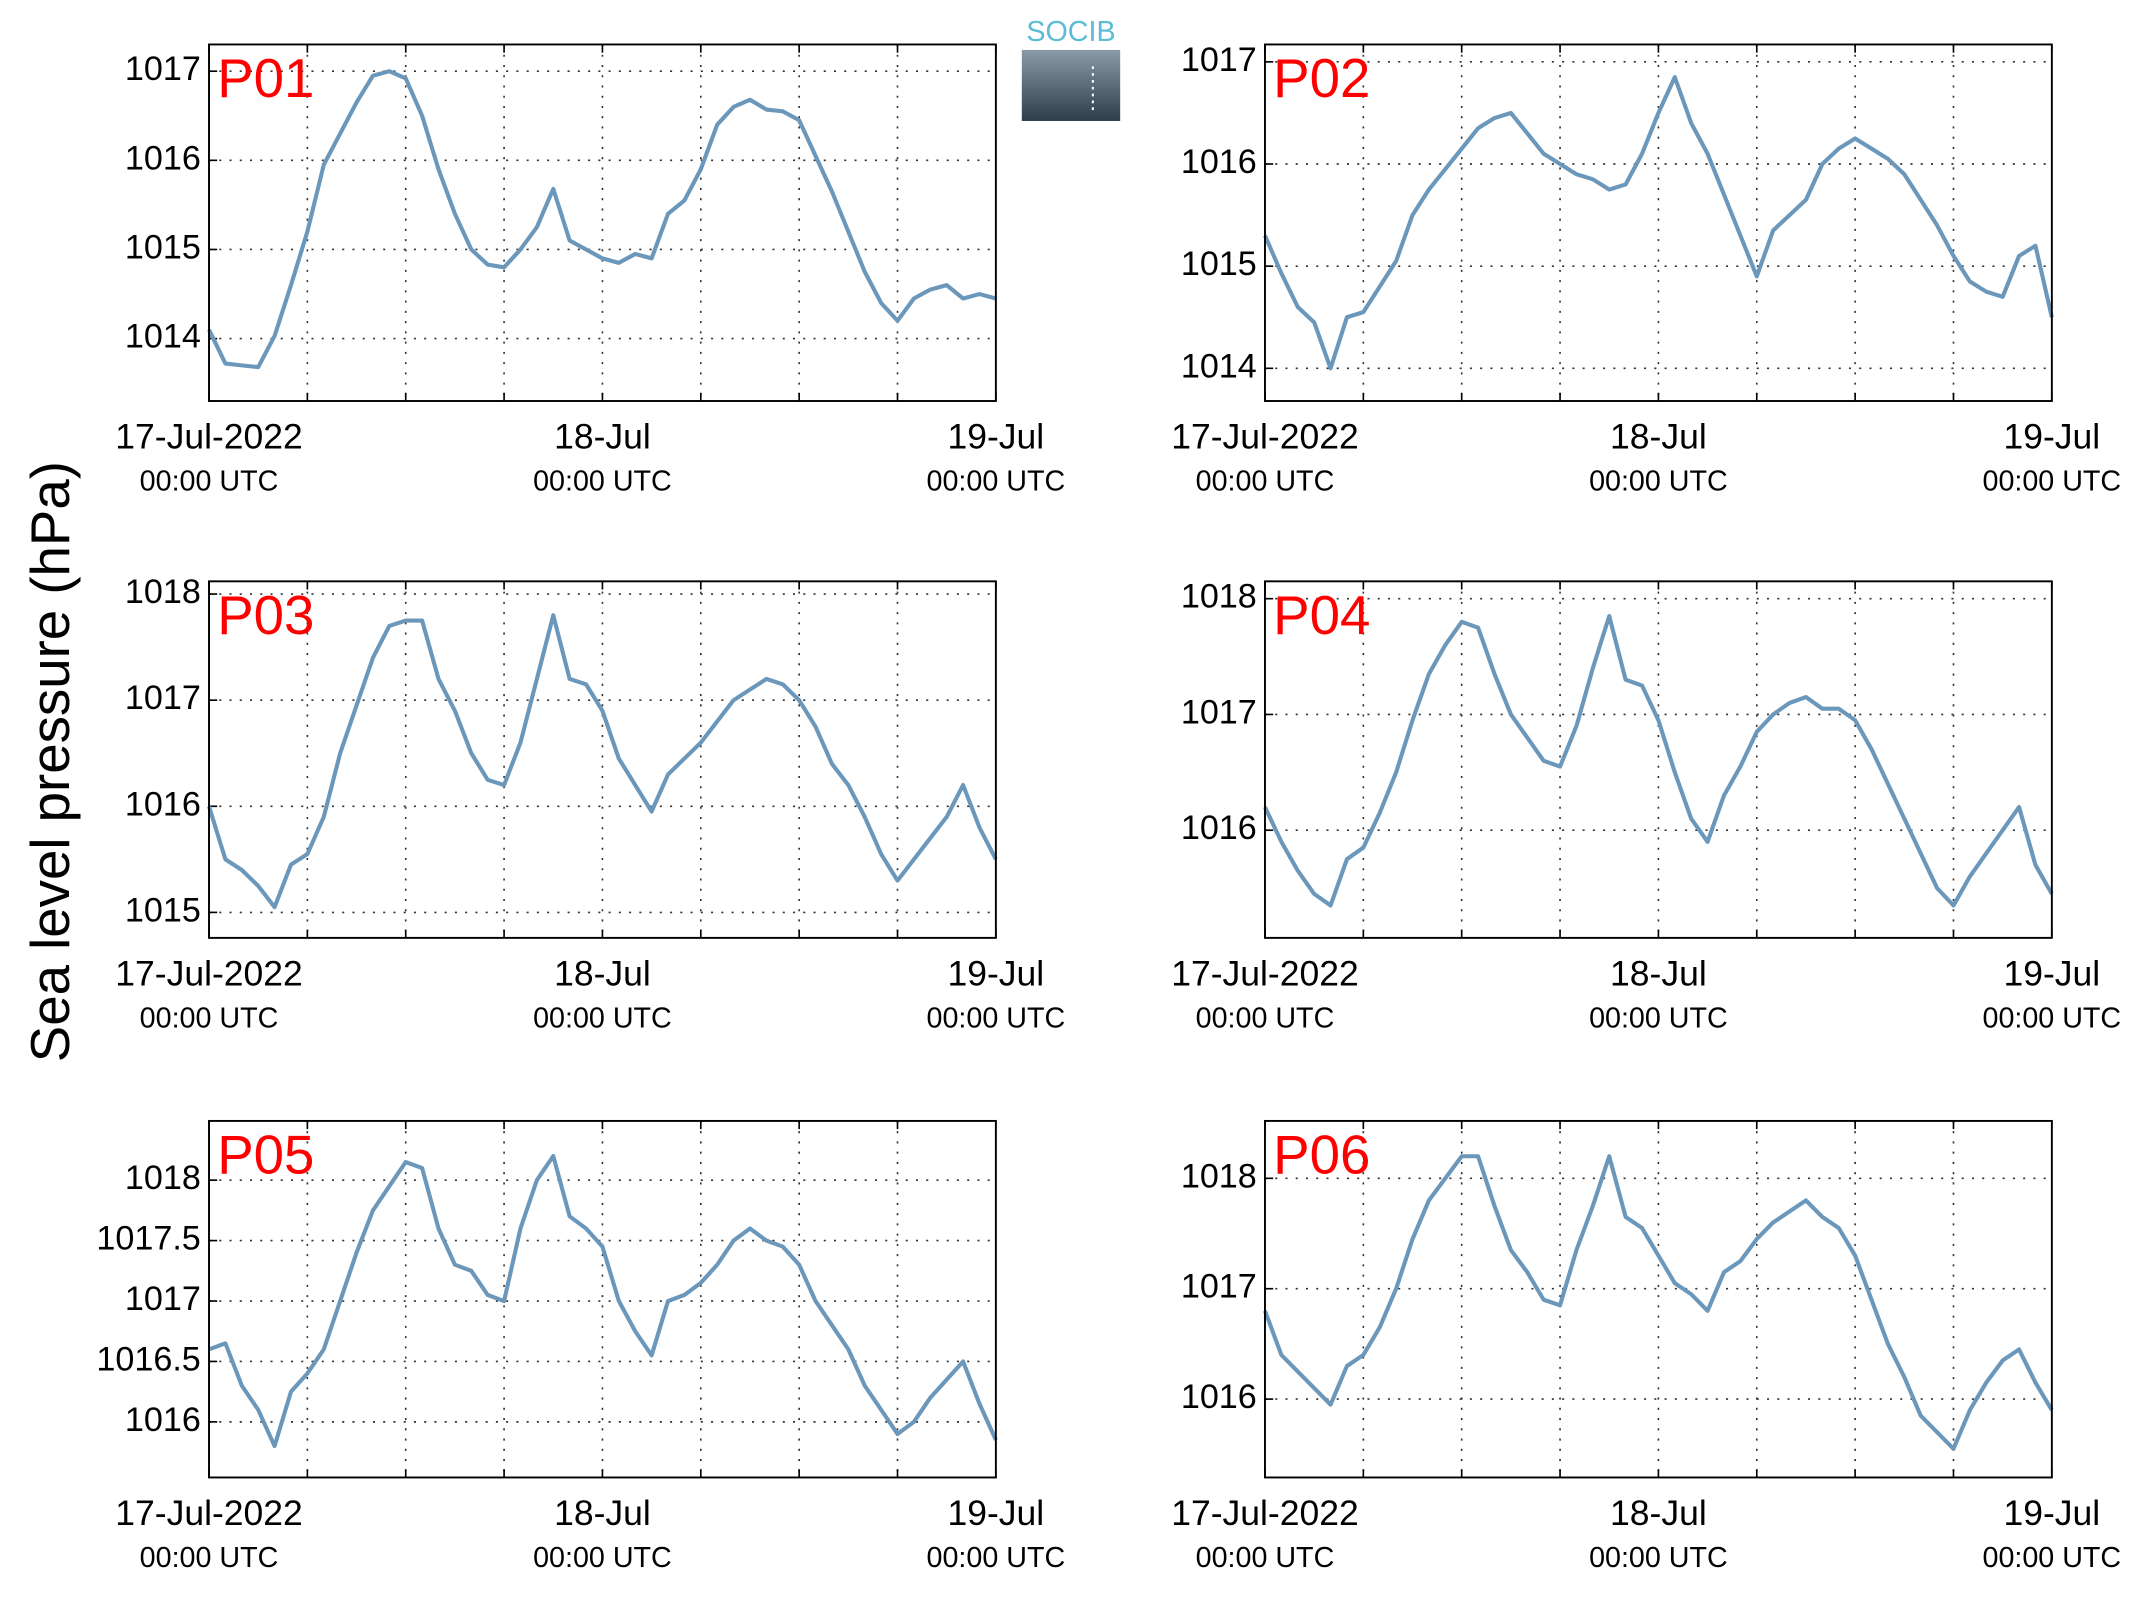 The image size is (2142, 1608). I want to click on logo-text: SOCIB, so click(1070, 32).